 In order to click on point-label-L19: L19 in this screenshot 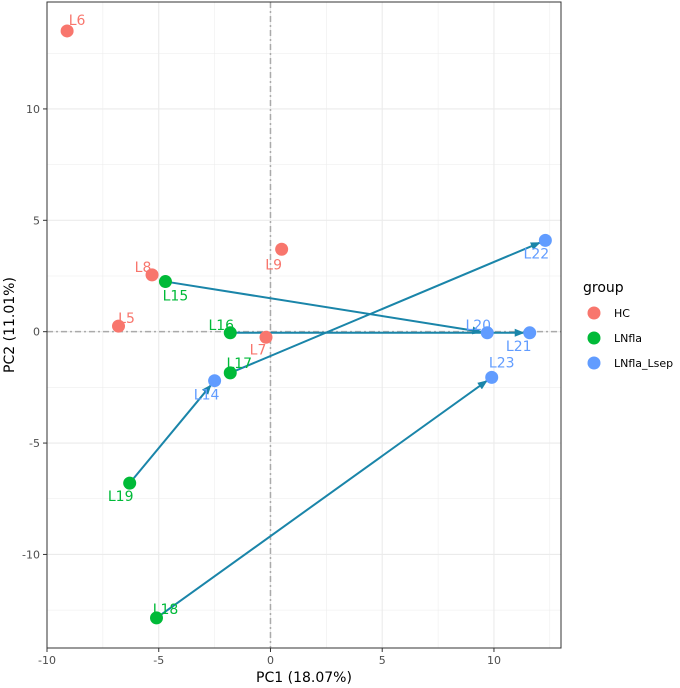, I will do `click(121, 497)`.